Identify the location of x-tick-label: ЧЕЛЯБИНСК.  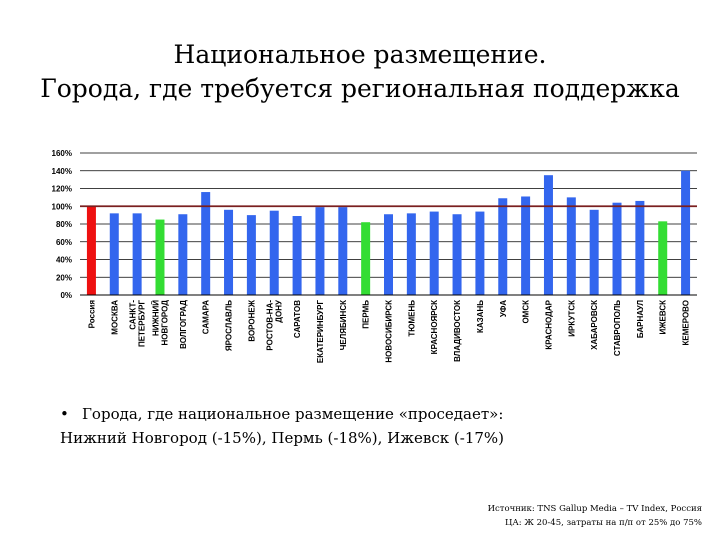
(343, 325).